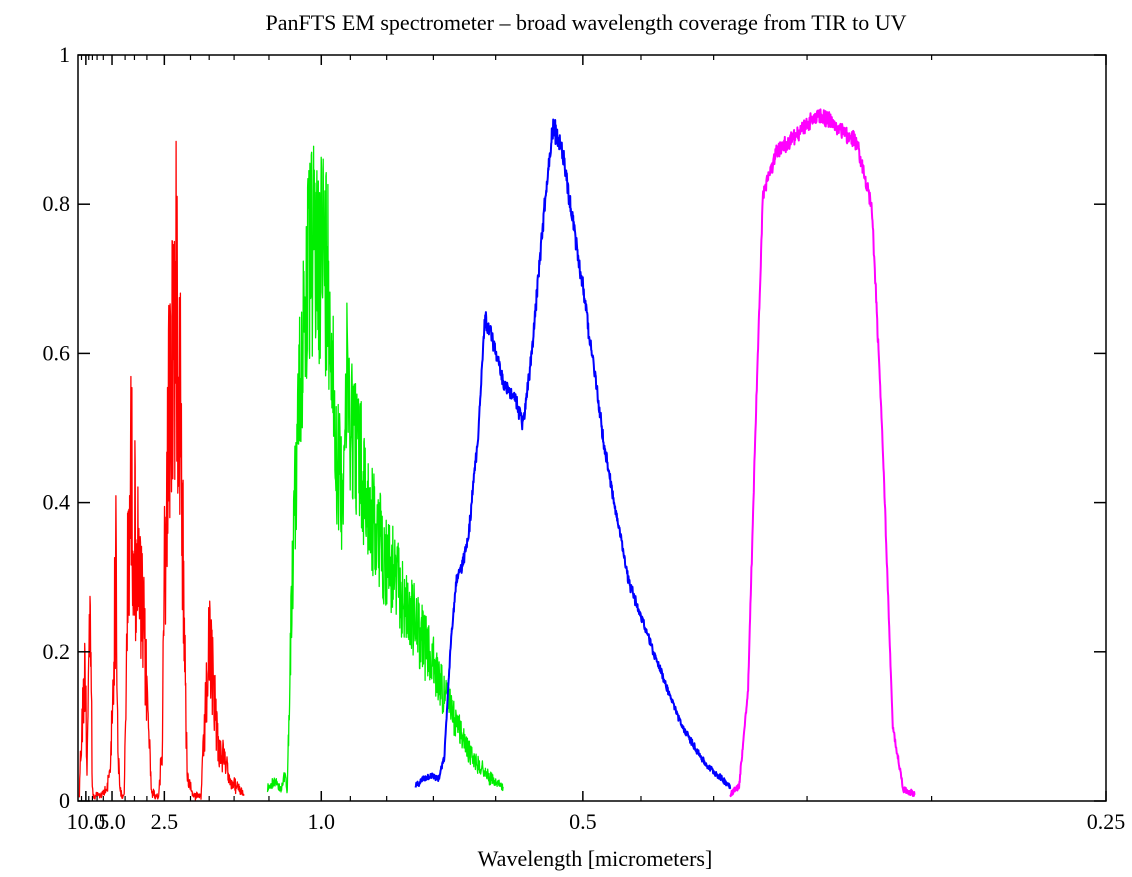  What do you see at coordinates (112, 821) in the screenshot?
I see `x-tick-label: 5.0` at bounding box center [112, 821].